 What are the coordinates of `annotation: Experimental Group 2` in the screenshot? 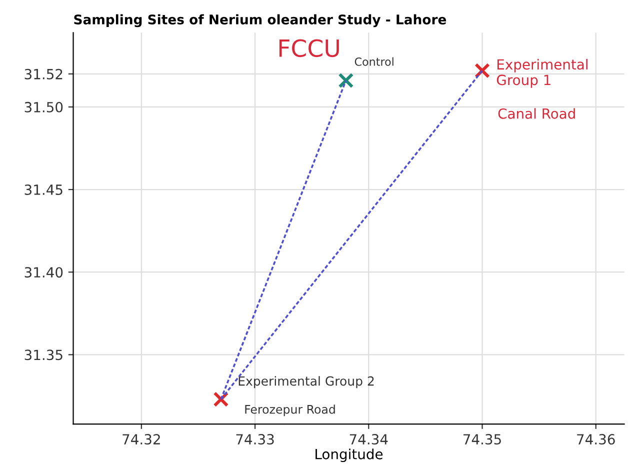 It's located at (306, 382).